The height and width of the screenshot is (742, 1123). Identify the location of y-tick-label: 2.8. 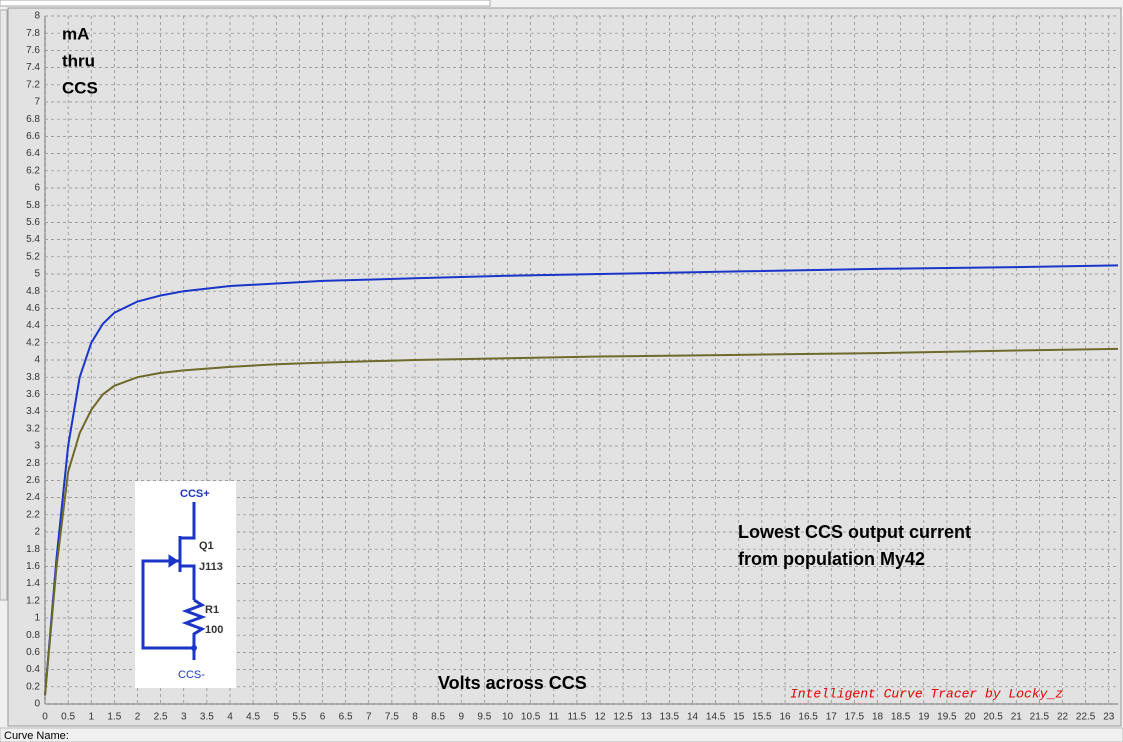
(33, 463).